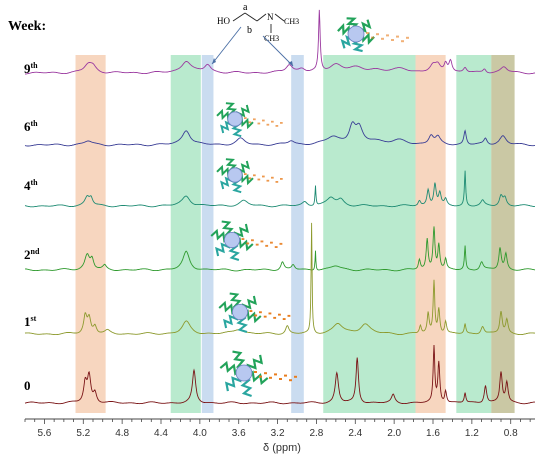 This screenshot has width=550, height=459. Describe the element at coordinates (27, 26) in the screenshot. I see `week-header: Week:` at that location.